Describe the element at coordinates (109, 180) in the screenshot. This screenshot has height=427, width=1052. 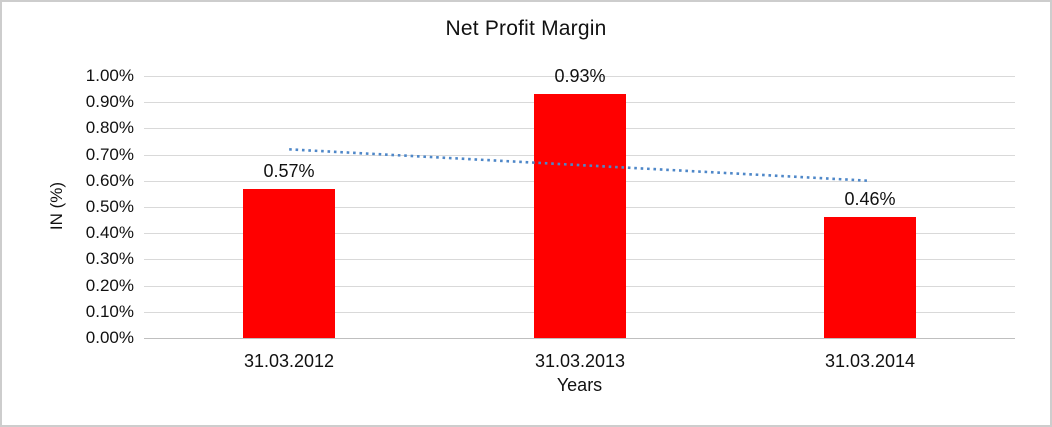
I see `y-tick-label: 0.60%` at that location.